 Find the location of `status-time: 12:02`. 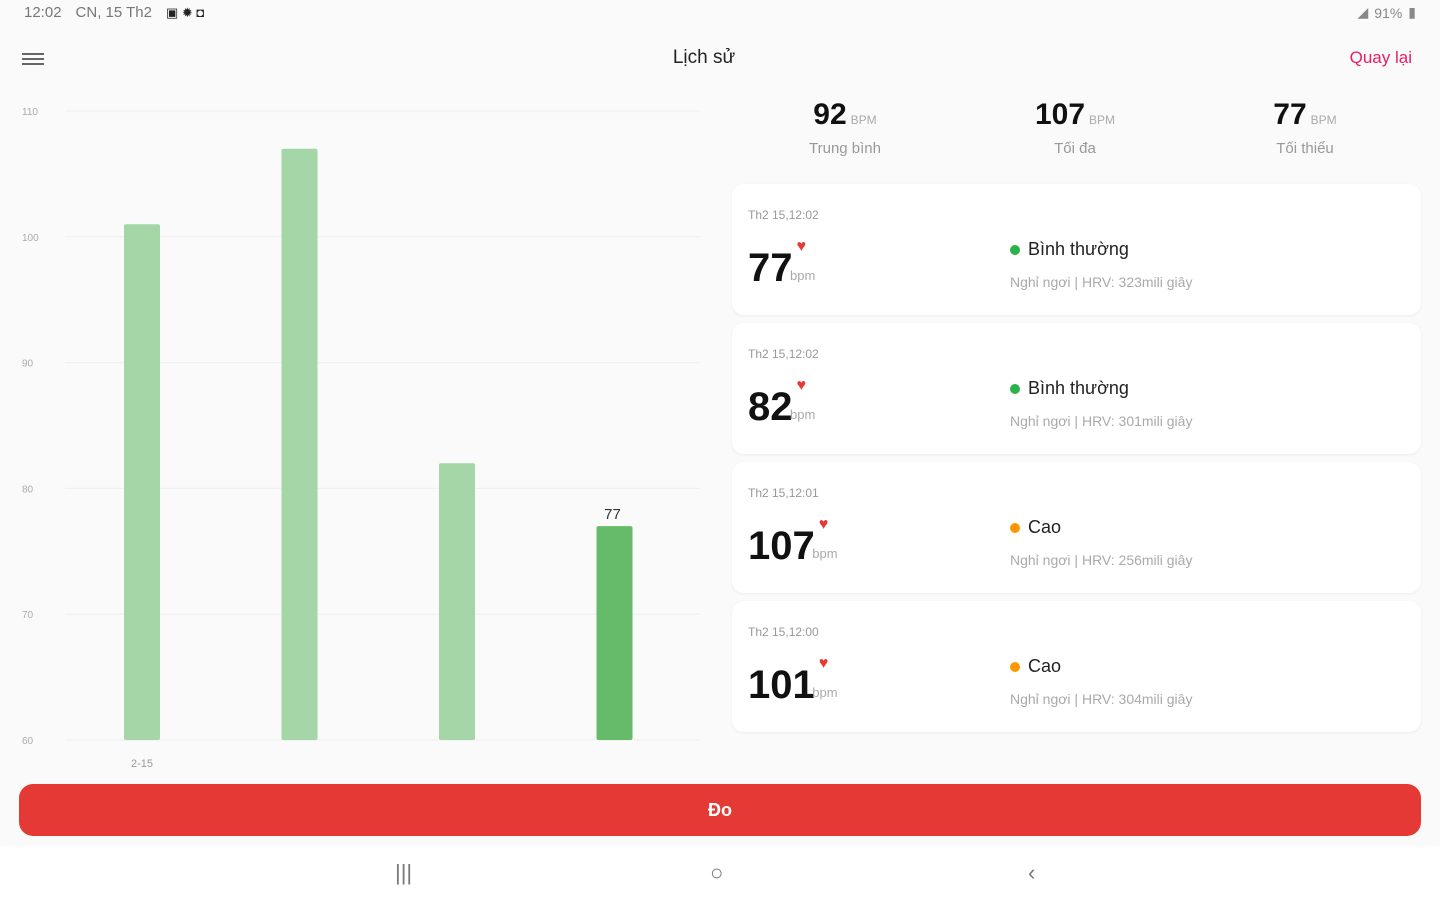

status-time: 12:02 is located at coordinates (43, 12).